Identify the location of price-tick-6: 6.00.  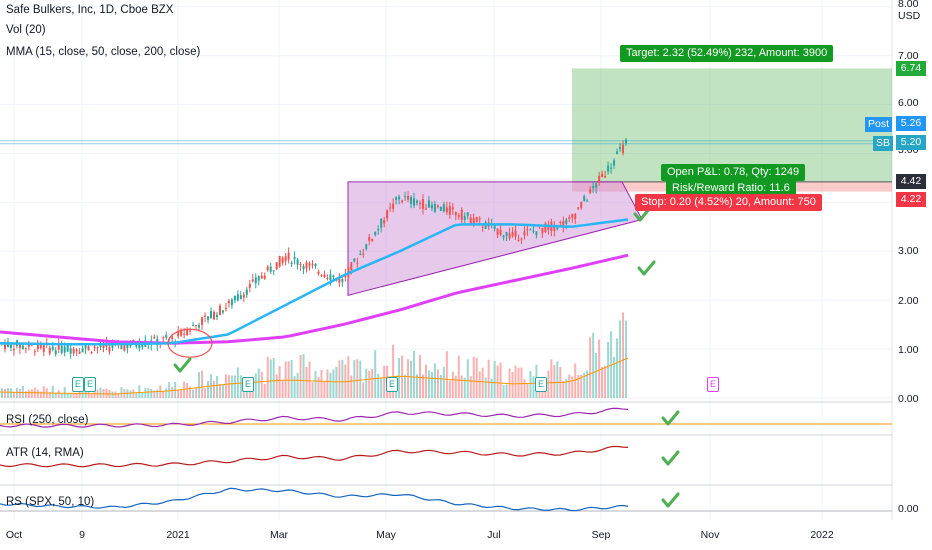
(908, 103).